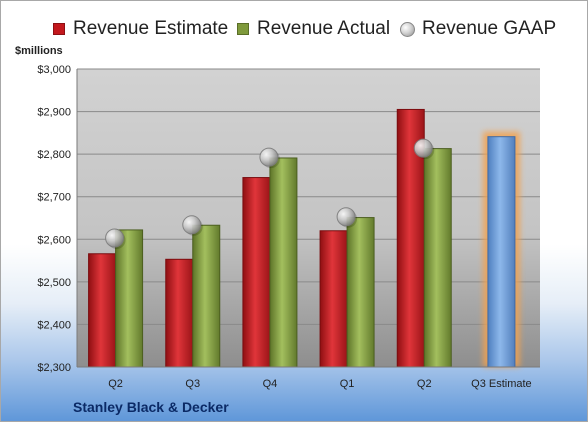 This screenshot has height=423, width=588. Describe the element at coordinates (54, 368) in the screenshot. I see `y-tick-label: $2,300` at that location.